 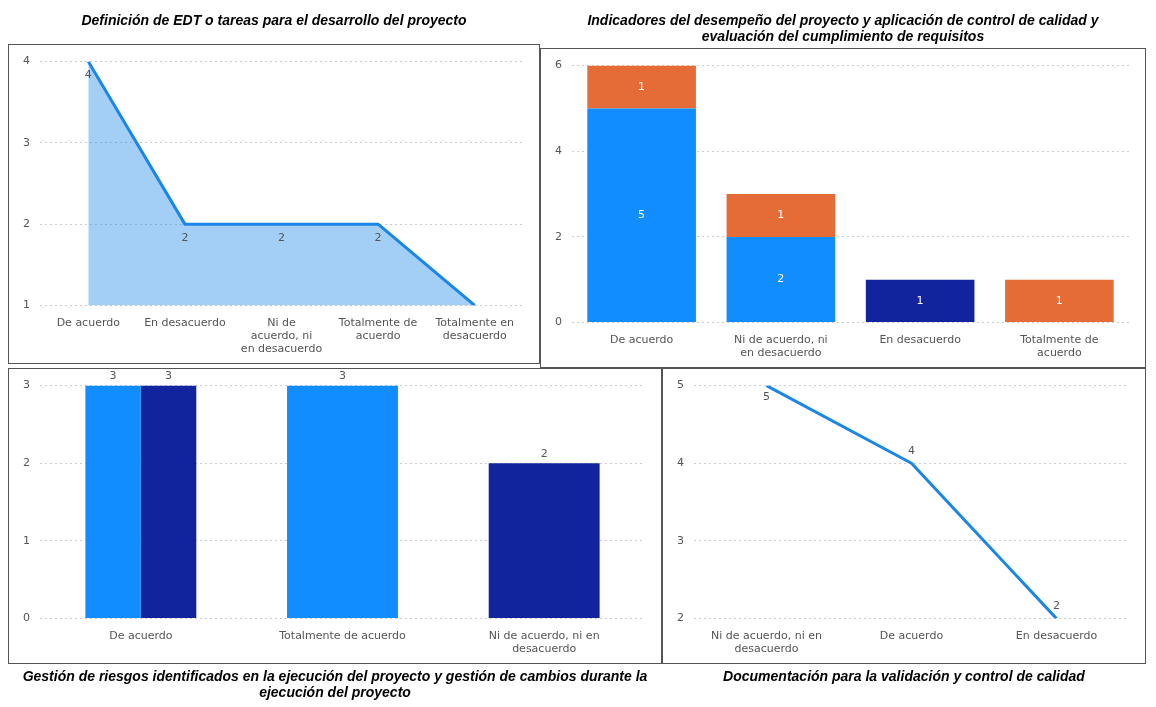 I want to click on y-tick-label: 5, so click(x=680, y=385).